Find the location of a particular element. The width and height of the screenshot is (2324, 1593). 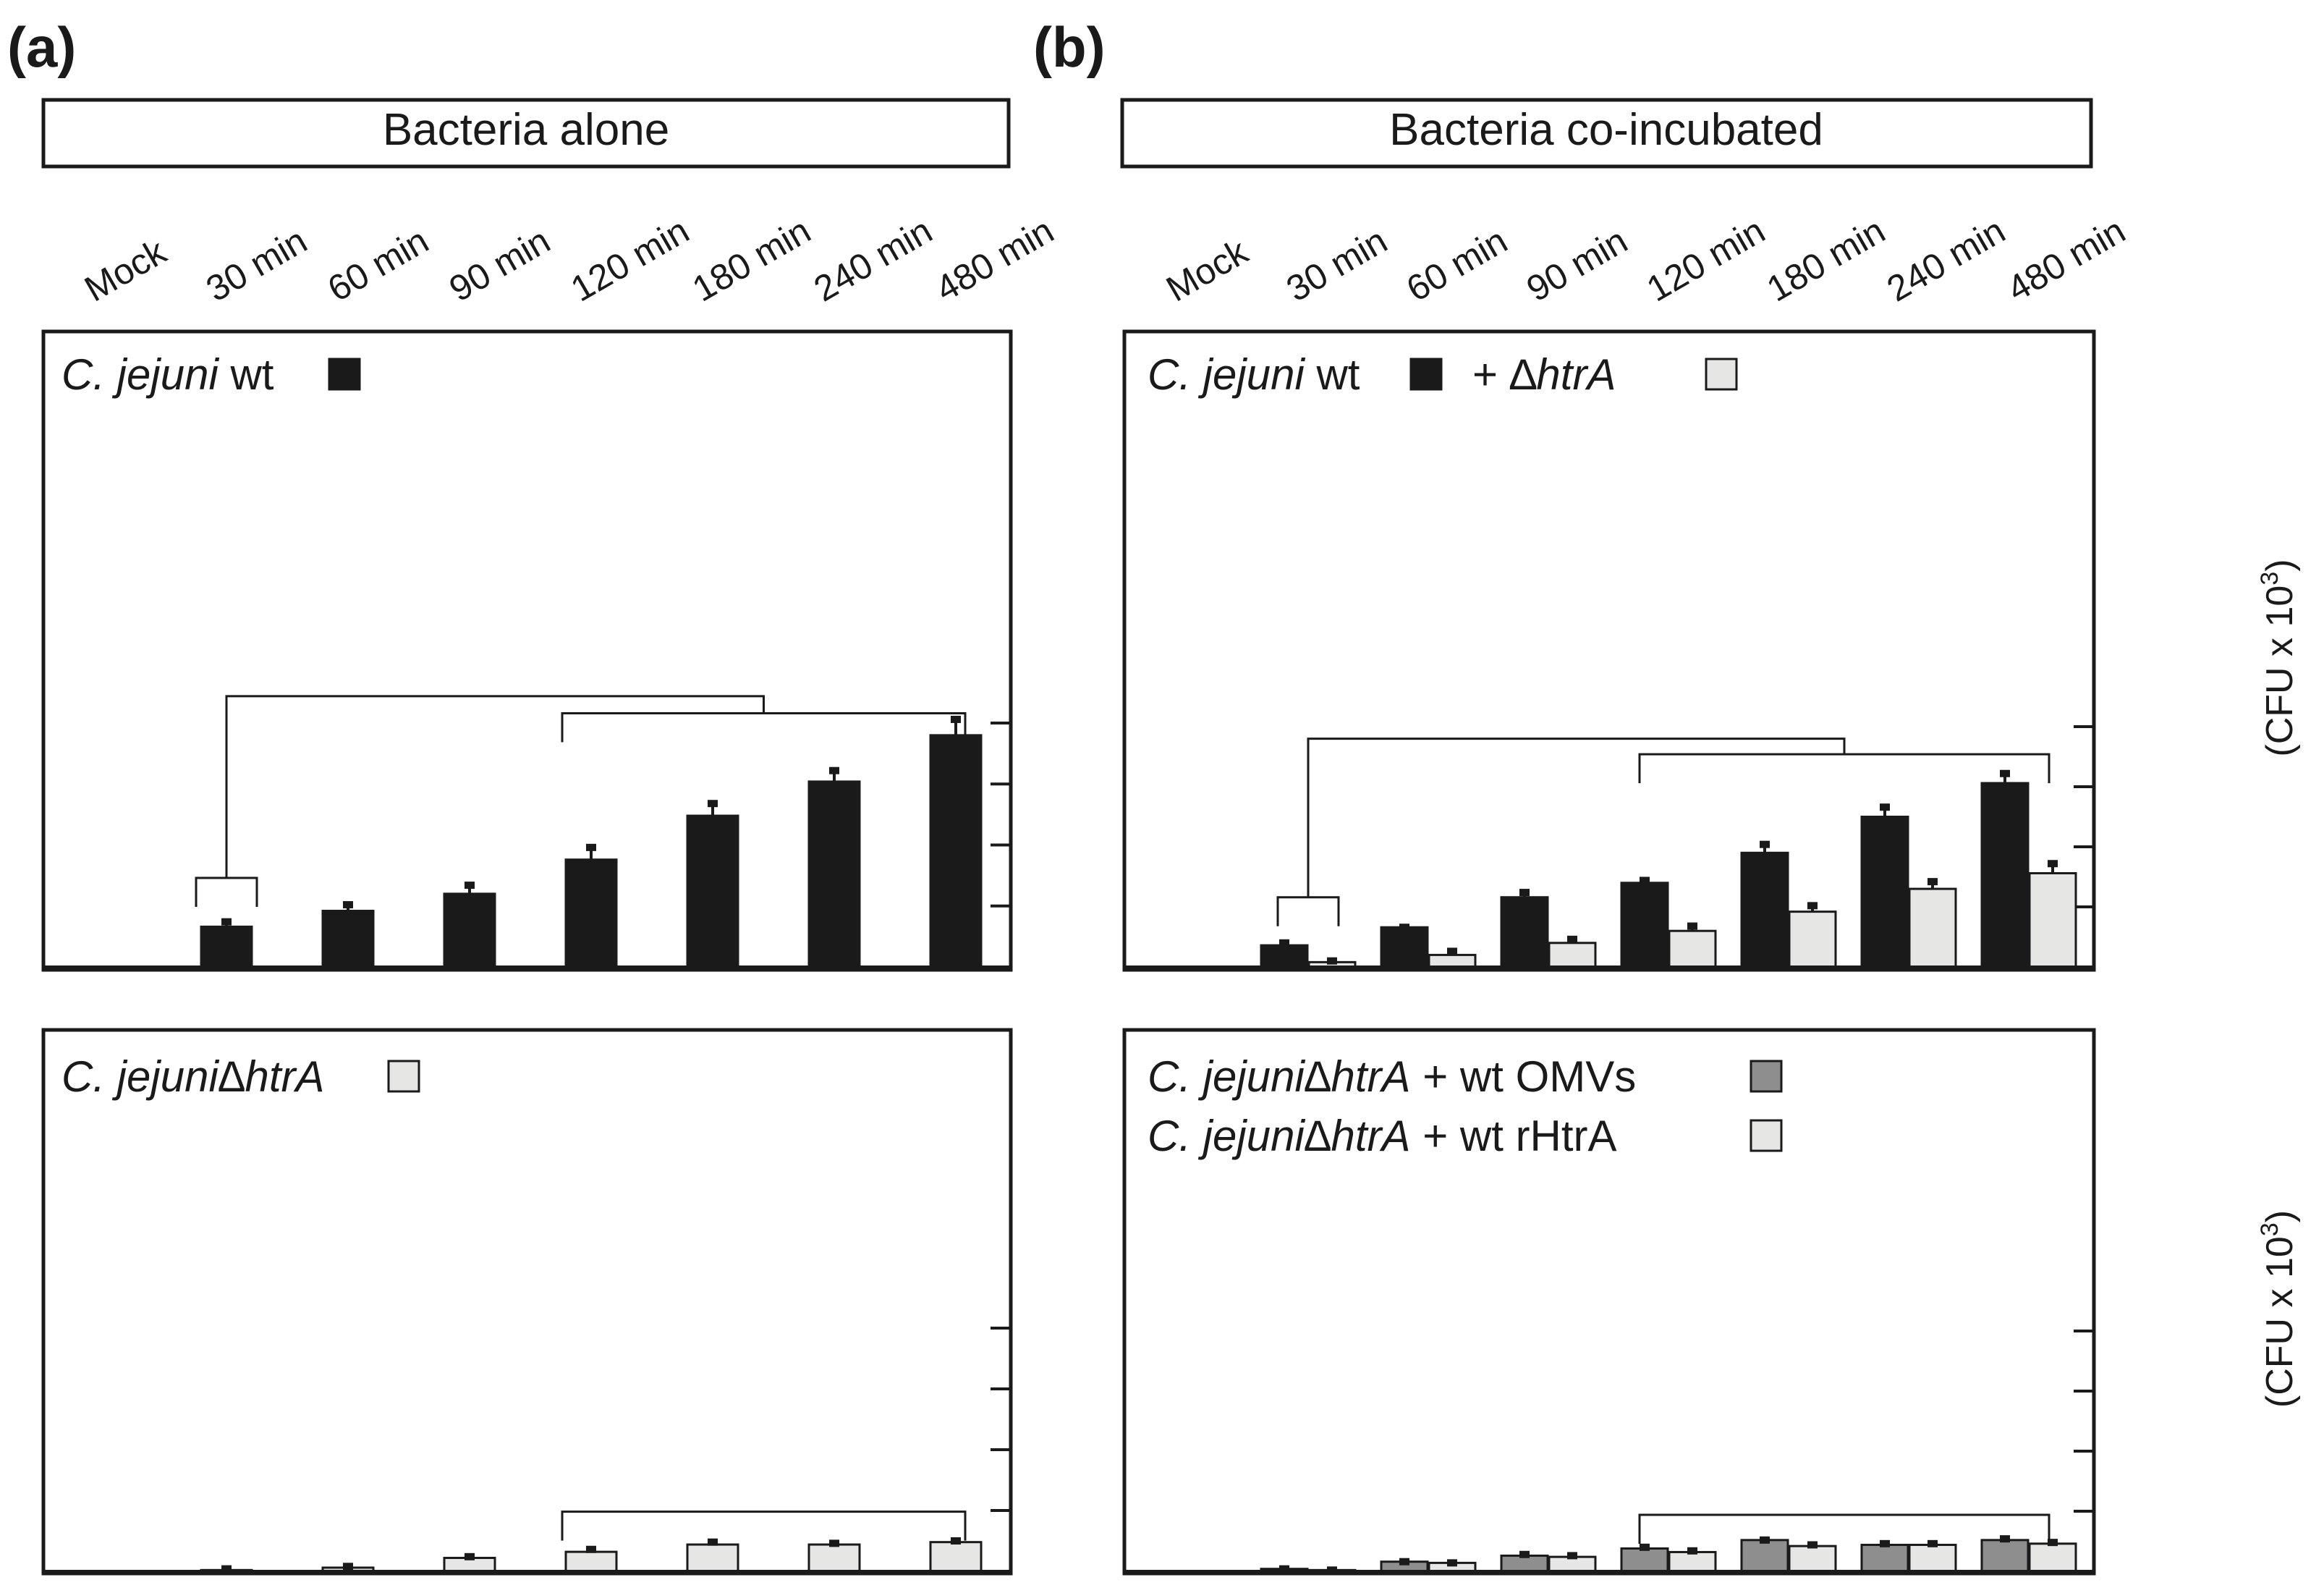

legend-suffix: + wt OMVs is located at coordinates (1524, 1076).